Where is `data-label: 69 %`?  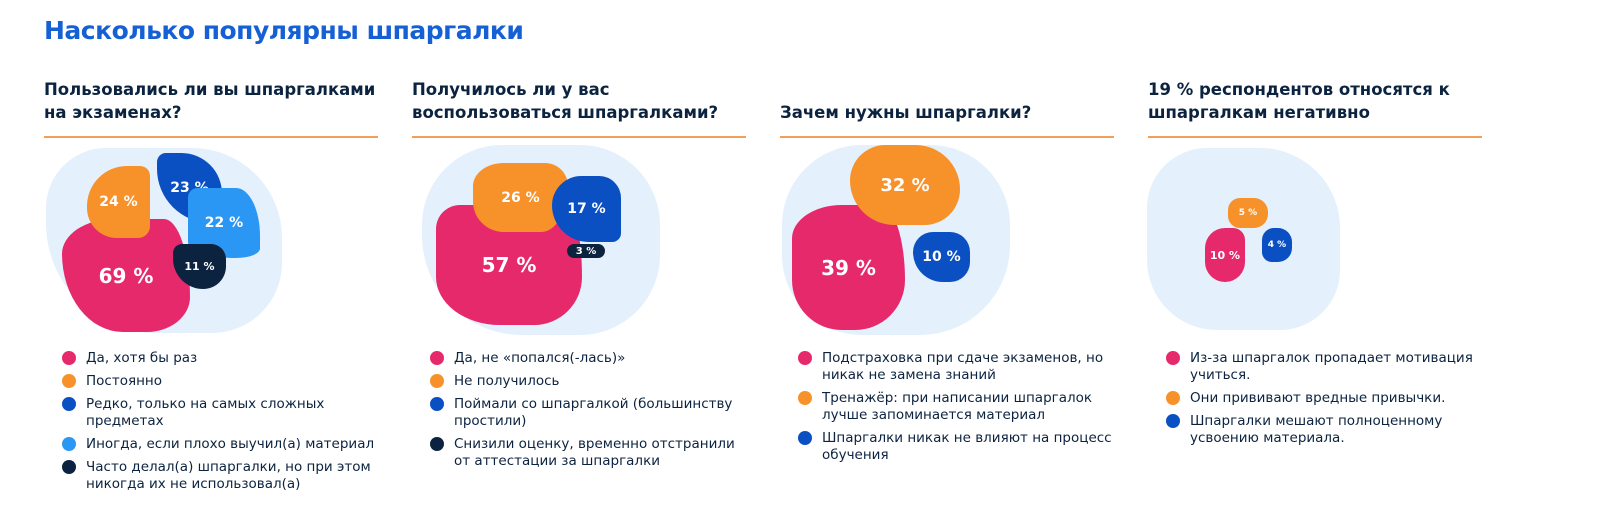
data-label: 69 % is located at coordinates (126, 275).